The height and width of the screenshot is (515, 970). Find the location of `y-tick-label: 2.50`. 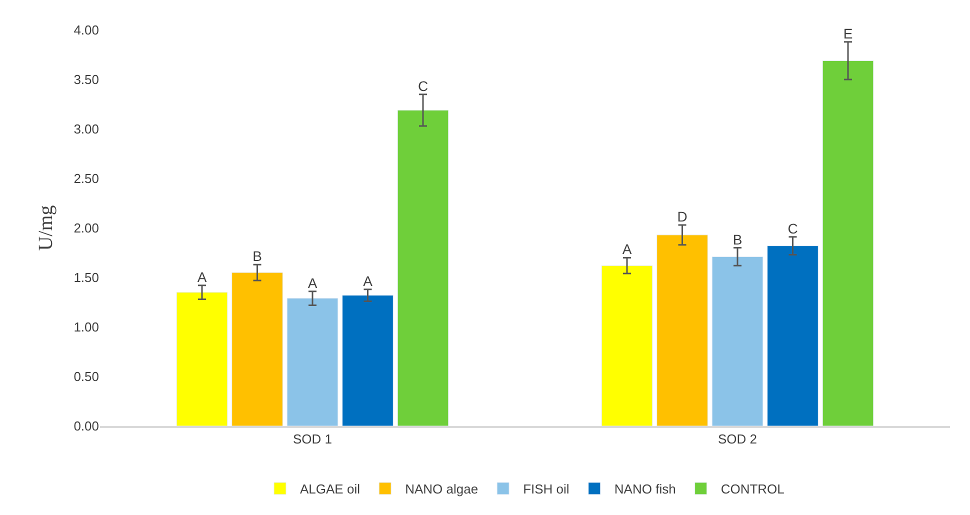

y-tick-label: 2.50 is located at coordinates (86, 178).